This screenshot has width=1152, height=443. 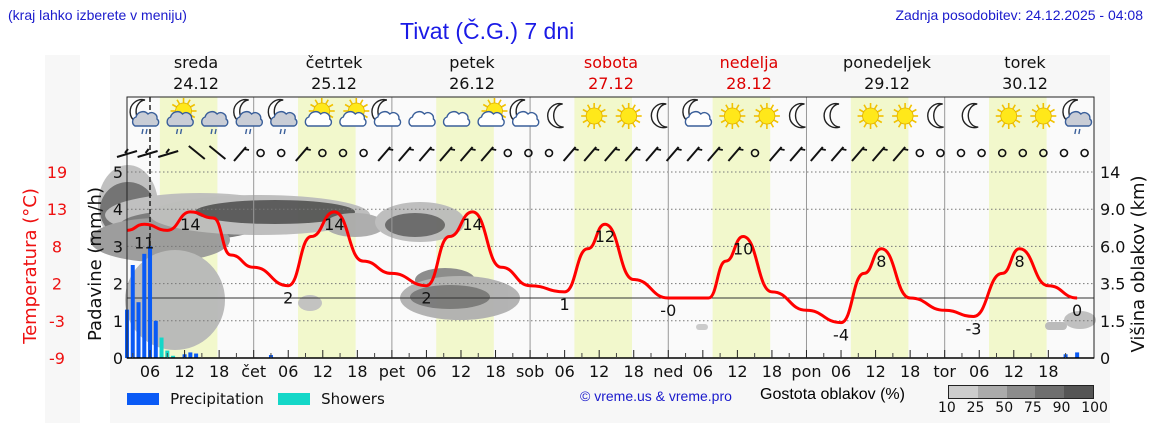 I want to click on day-name: ponedeljek, so click(x=887, y=62).